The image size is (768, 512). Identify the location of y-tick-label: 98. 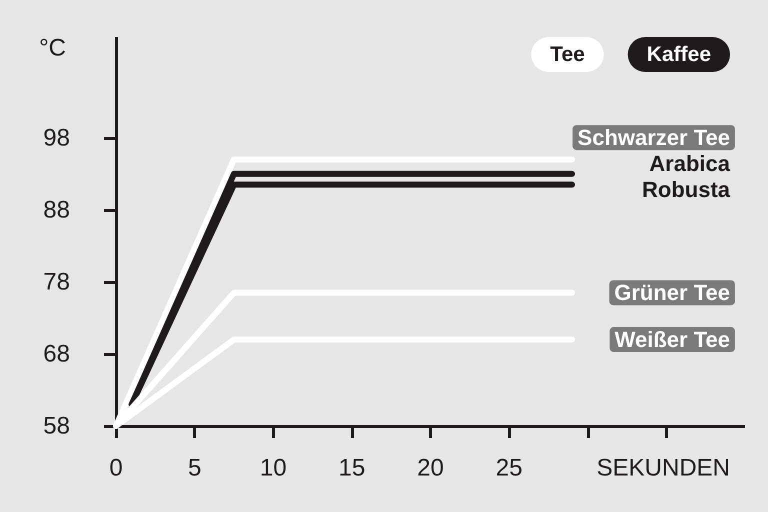
(56, 138).